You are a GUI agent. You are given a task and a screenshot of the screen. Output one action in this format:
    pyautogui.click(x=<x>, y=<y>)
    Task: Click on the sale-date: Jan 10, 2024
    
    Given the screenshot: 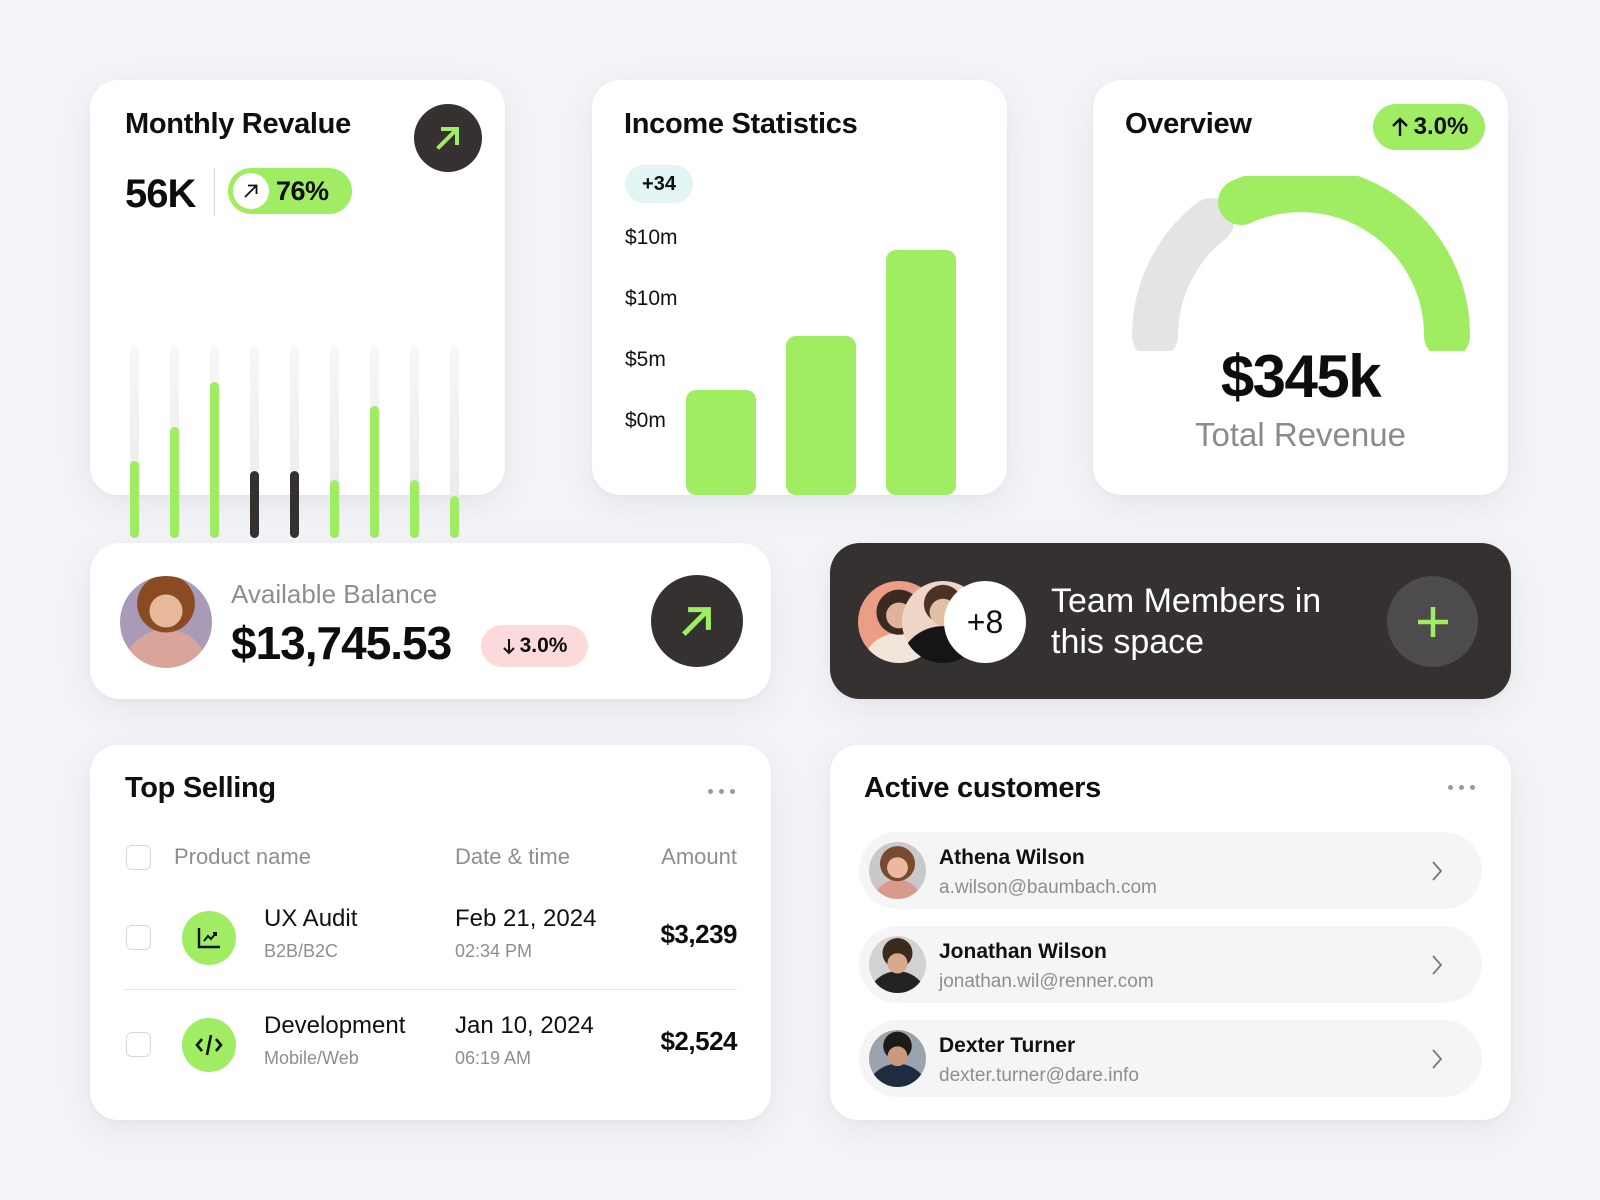 What is the action you would take?
    pyautogui.click(x=524, y=1025)
    